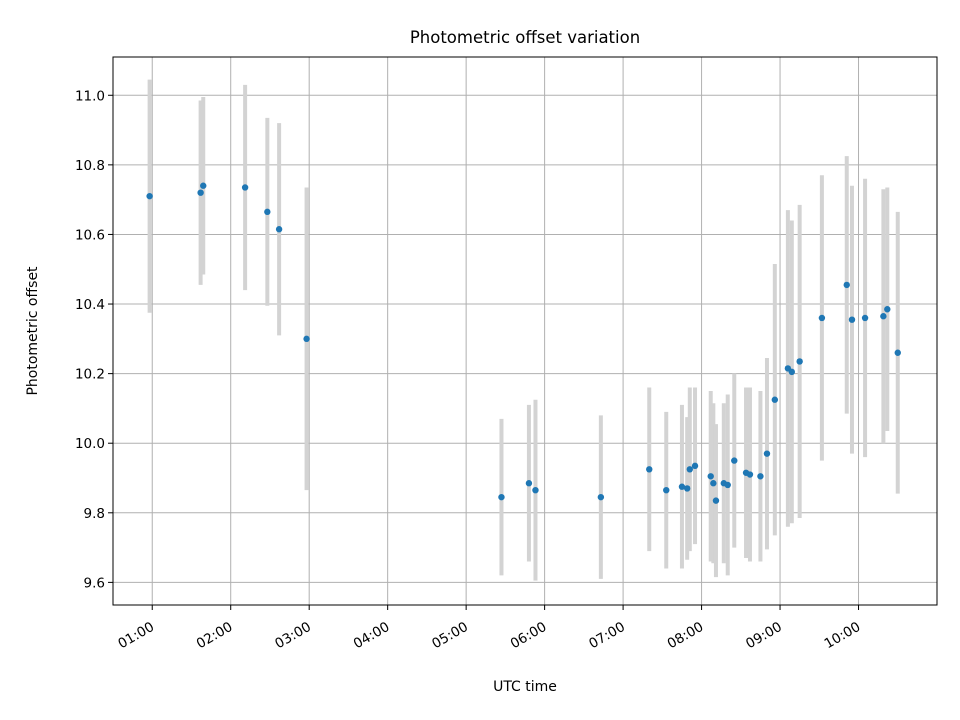 This screenshot has height=720, width=960. I want to click on x-tick-label: 05:00, so click(450, 635).